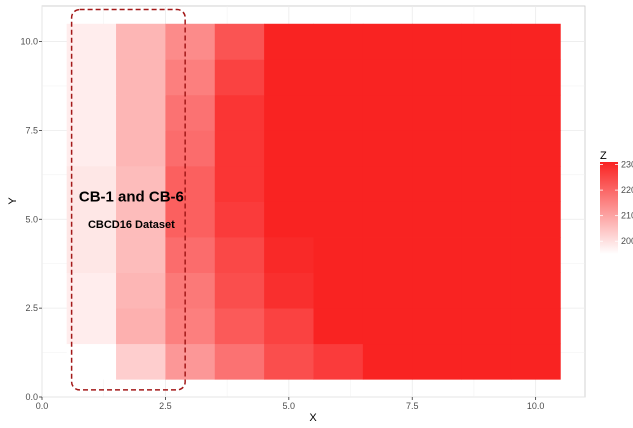  I want to click on annotation-text: CB-1 and CB-6 CBCD16 Dataset, so click(131, 210).